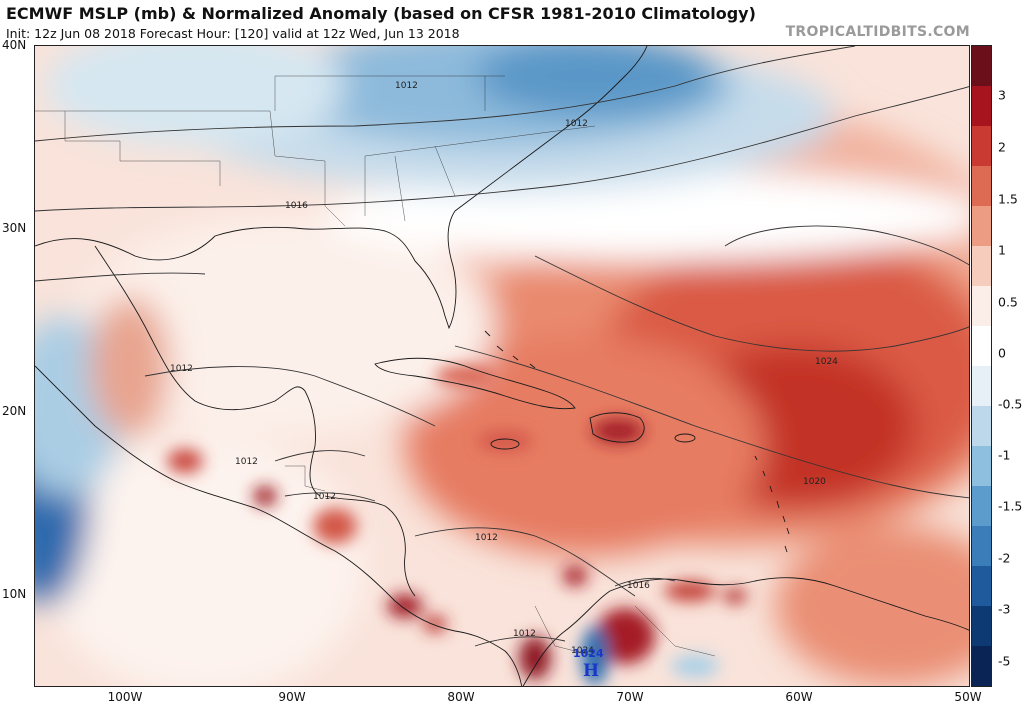  I want to click on colorbar, so click(981, 366).